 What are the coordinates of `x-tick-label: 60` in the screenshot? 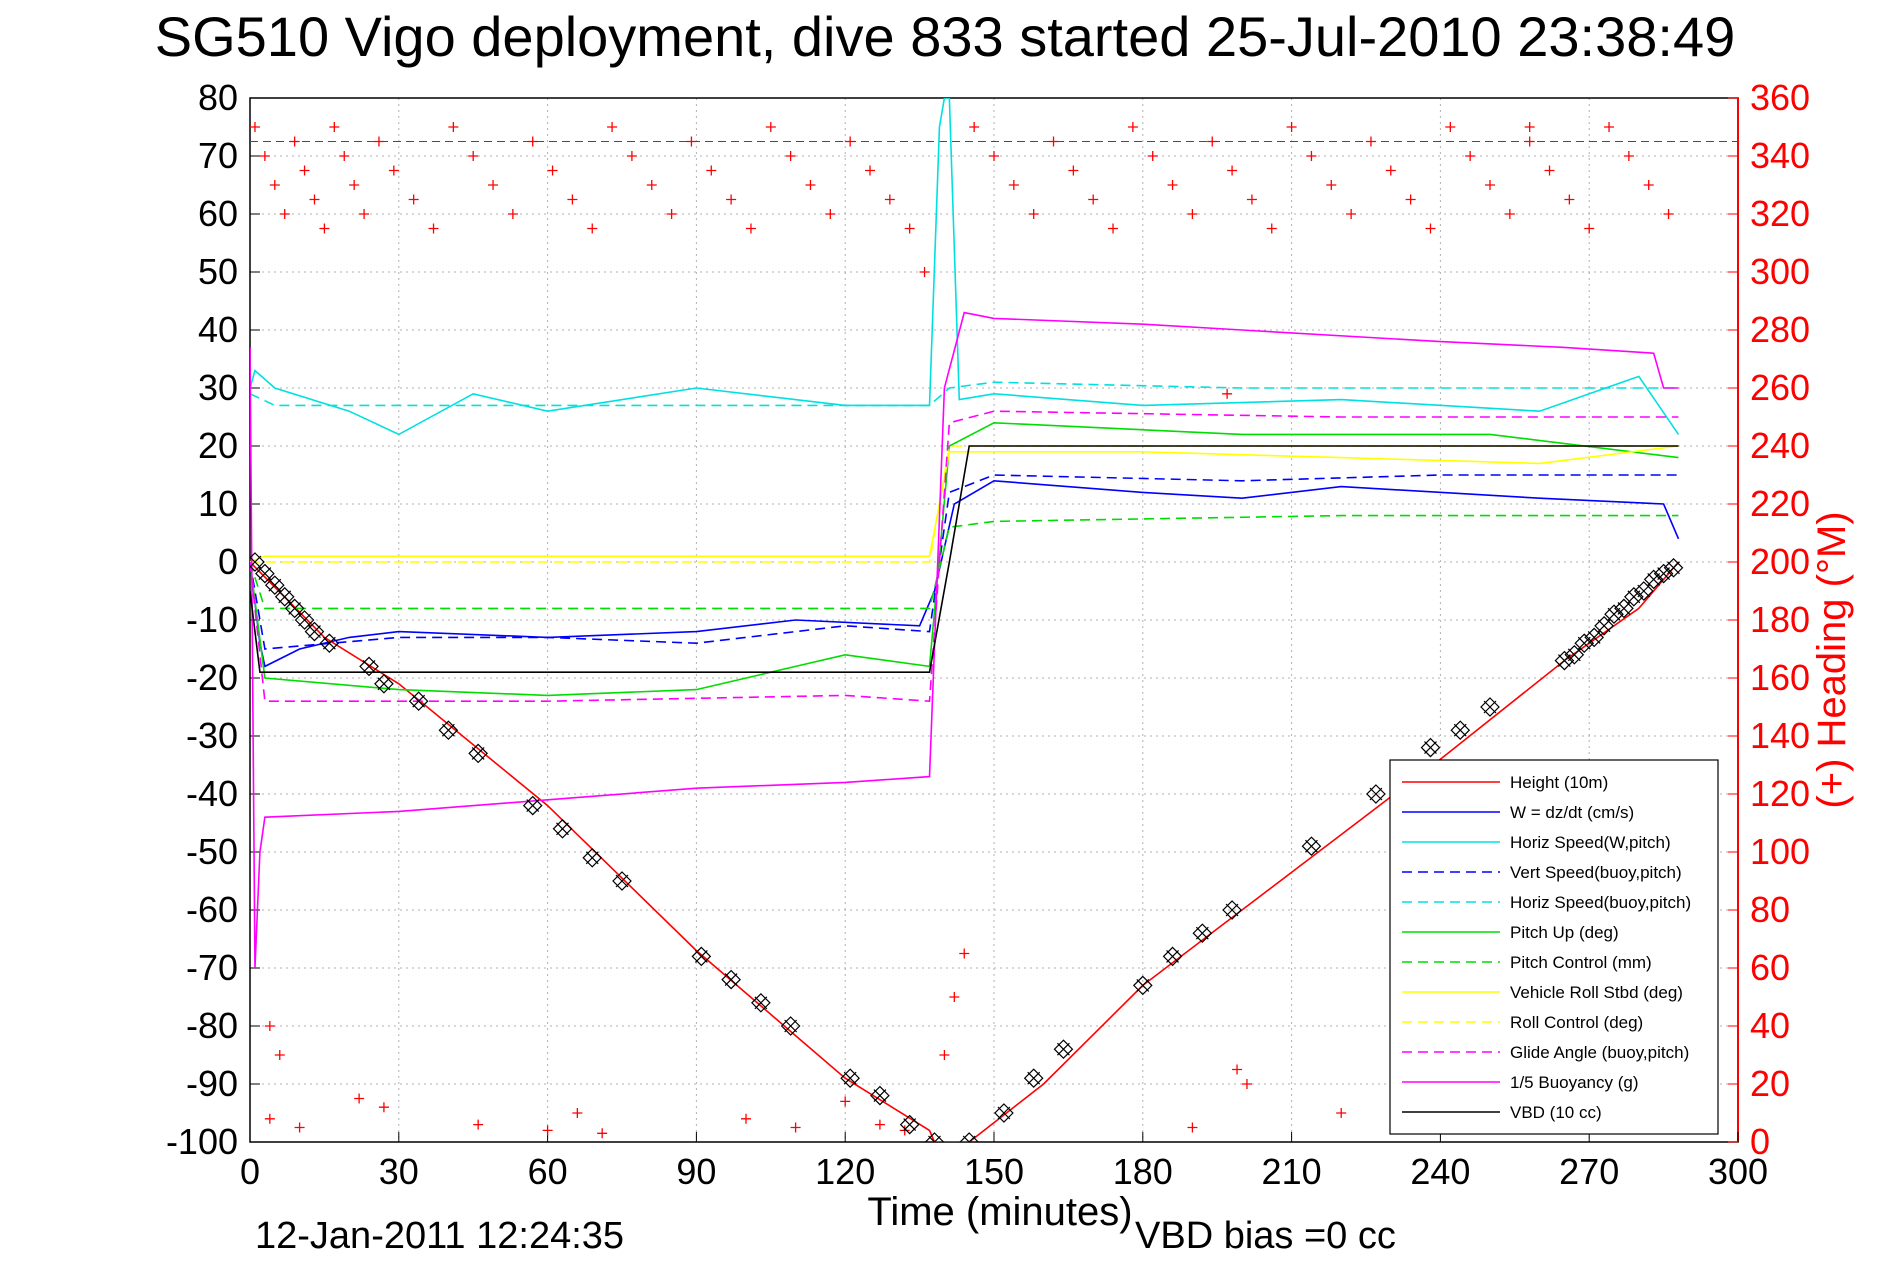 It's located at (548, 1171).